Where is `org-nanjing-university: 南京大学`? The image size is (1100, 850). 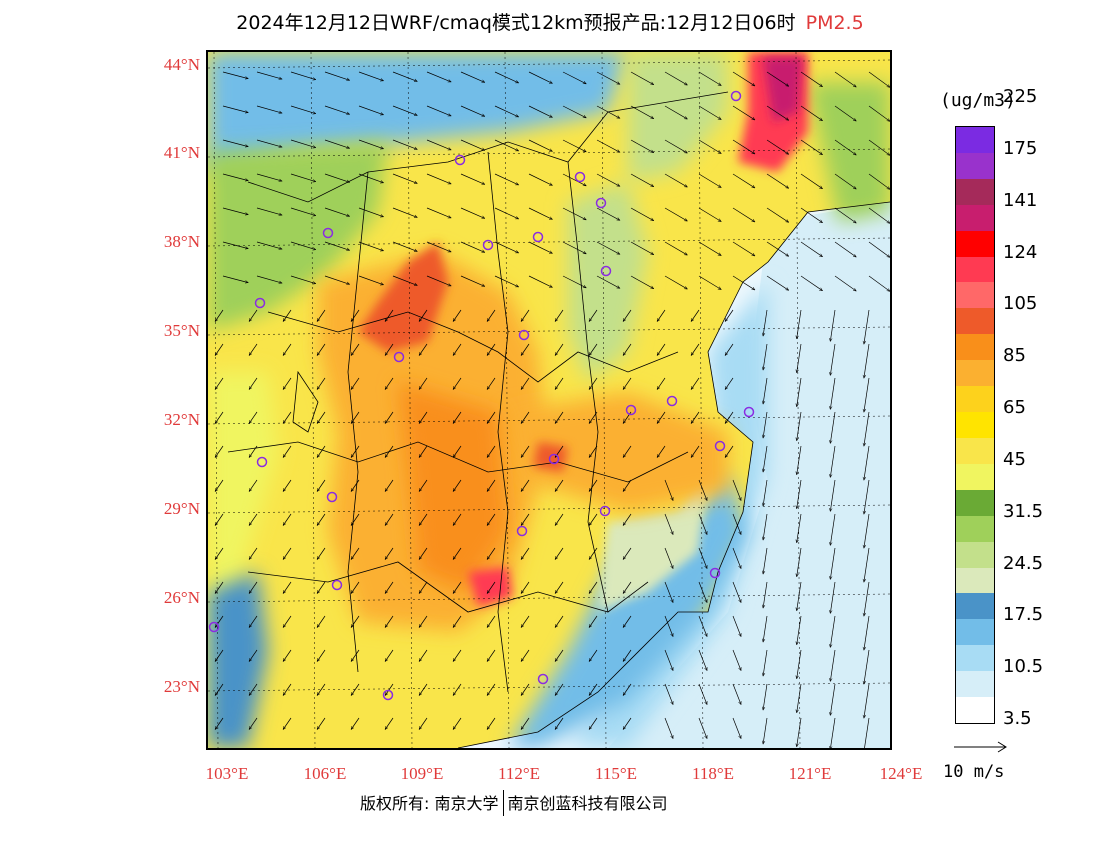 org-nanjing-university: 南京大学 is located at coordinates (466, 803).